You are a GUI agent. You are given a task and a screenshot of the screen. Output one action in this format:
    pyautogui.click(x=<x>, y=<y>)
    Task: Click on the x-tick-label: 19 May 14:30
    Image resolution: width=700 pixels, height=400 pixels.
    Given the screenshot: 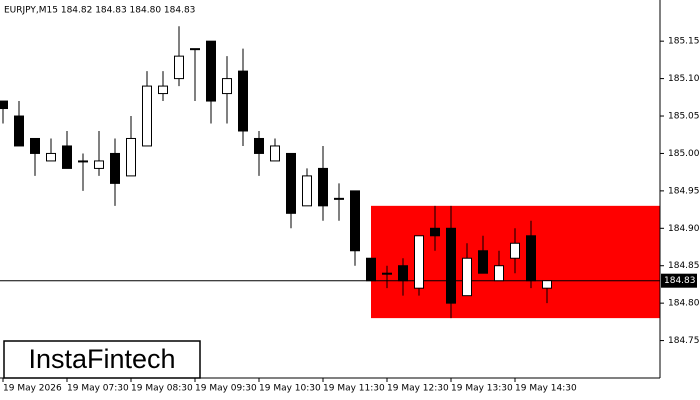 What is the action you would take?
    pyautogui.click(x=546, y=389)
    